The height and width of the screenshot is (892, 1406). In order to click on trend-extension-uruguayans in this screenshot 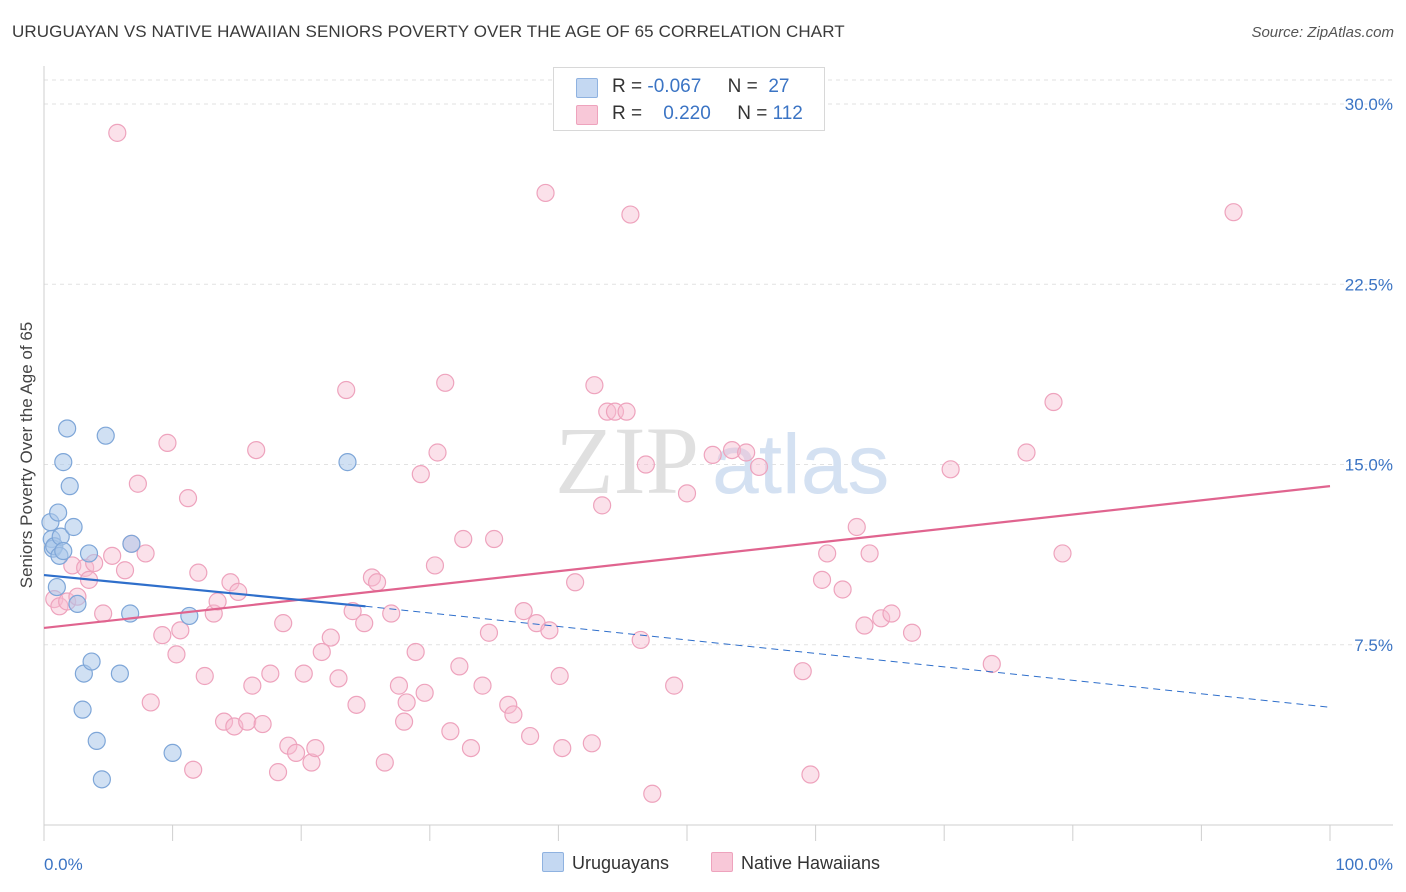, I will do `click(848, 656)`.